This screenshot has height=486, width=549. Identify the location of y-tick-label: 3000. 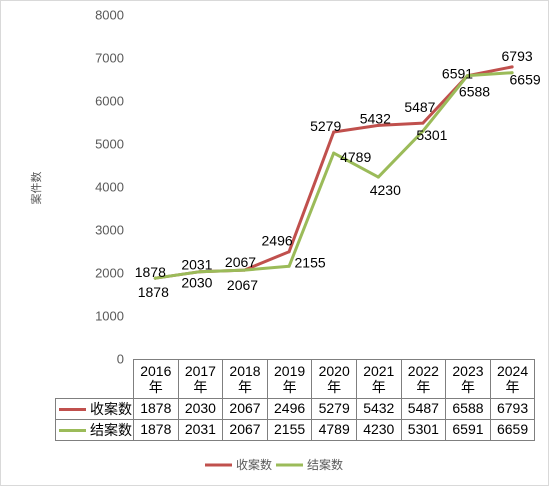
(109, 230).